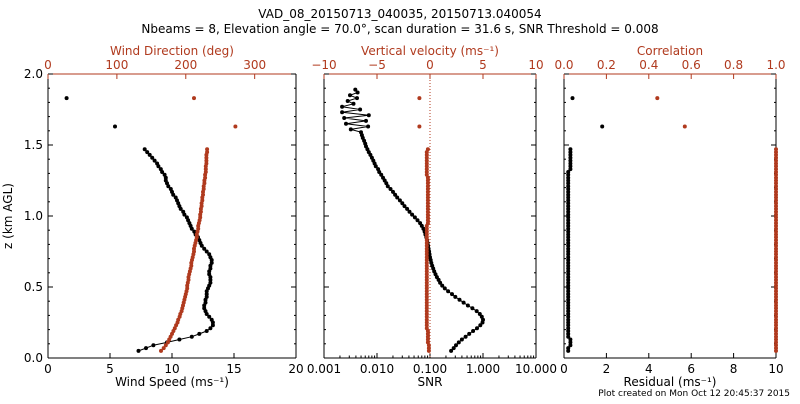  I want to click on figure-title: VAD_08_20150713_040035, 20150713.040054, so click(399, 14).